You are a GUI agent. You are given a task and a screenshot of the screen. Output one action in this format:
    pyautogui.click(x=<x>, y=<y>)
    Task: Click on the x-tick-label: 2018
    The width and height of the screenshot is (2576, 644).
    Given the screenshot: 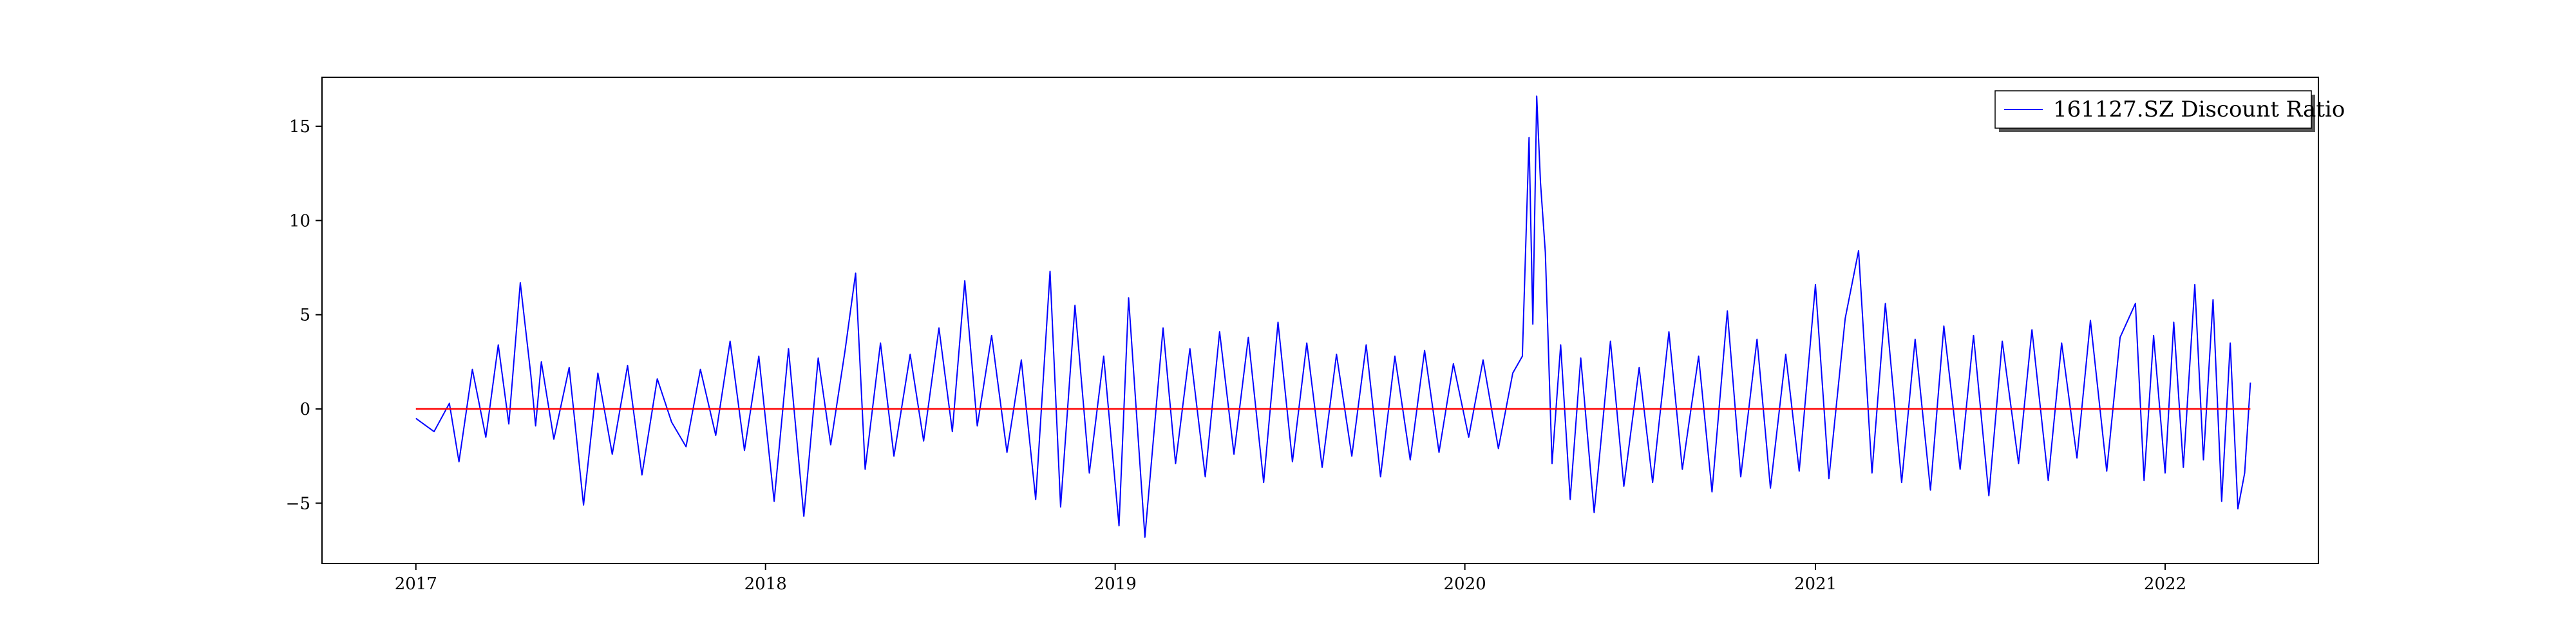 What is the action you would take?
    pyautogui.click(x=765, y=584)
    